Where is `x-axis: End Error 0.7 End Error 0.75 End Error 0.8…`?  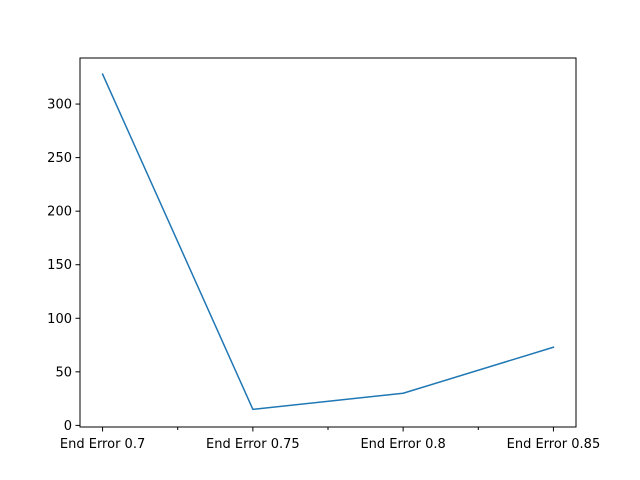
x-axis: End Error 0.7 End Error 0.75 End Error 0.8… is located at coordinates (330, 439).